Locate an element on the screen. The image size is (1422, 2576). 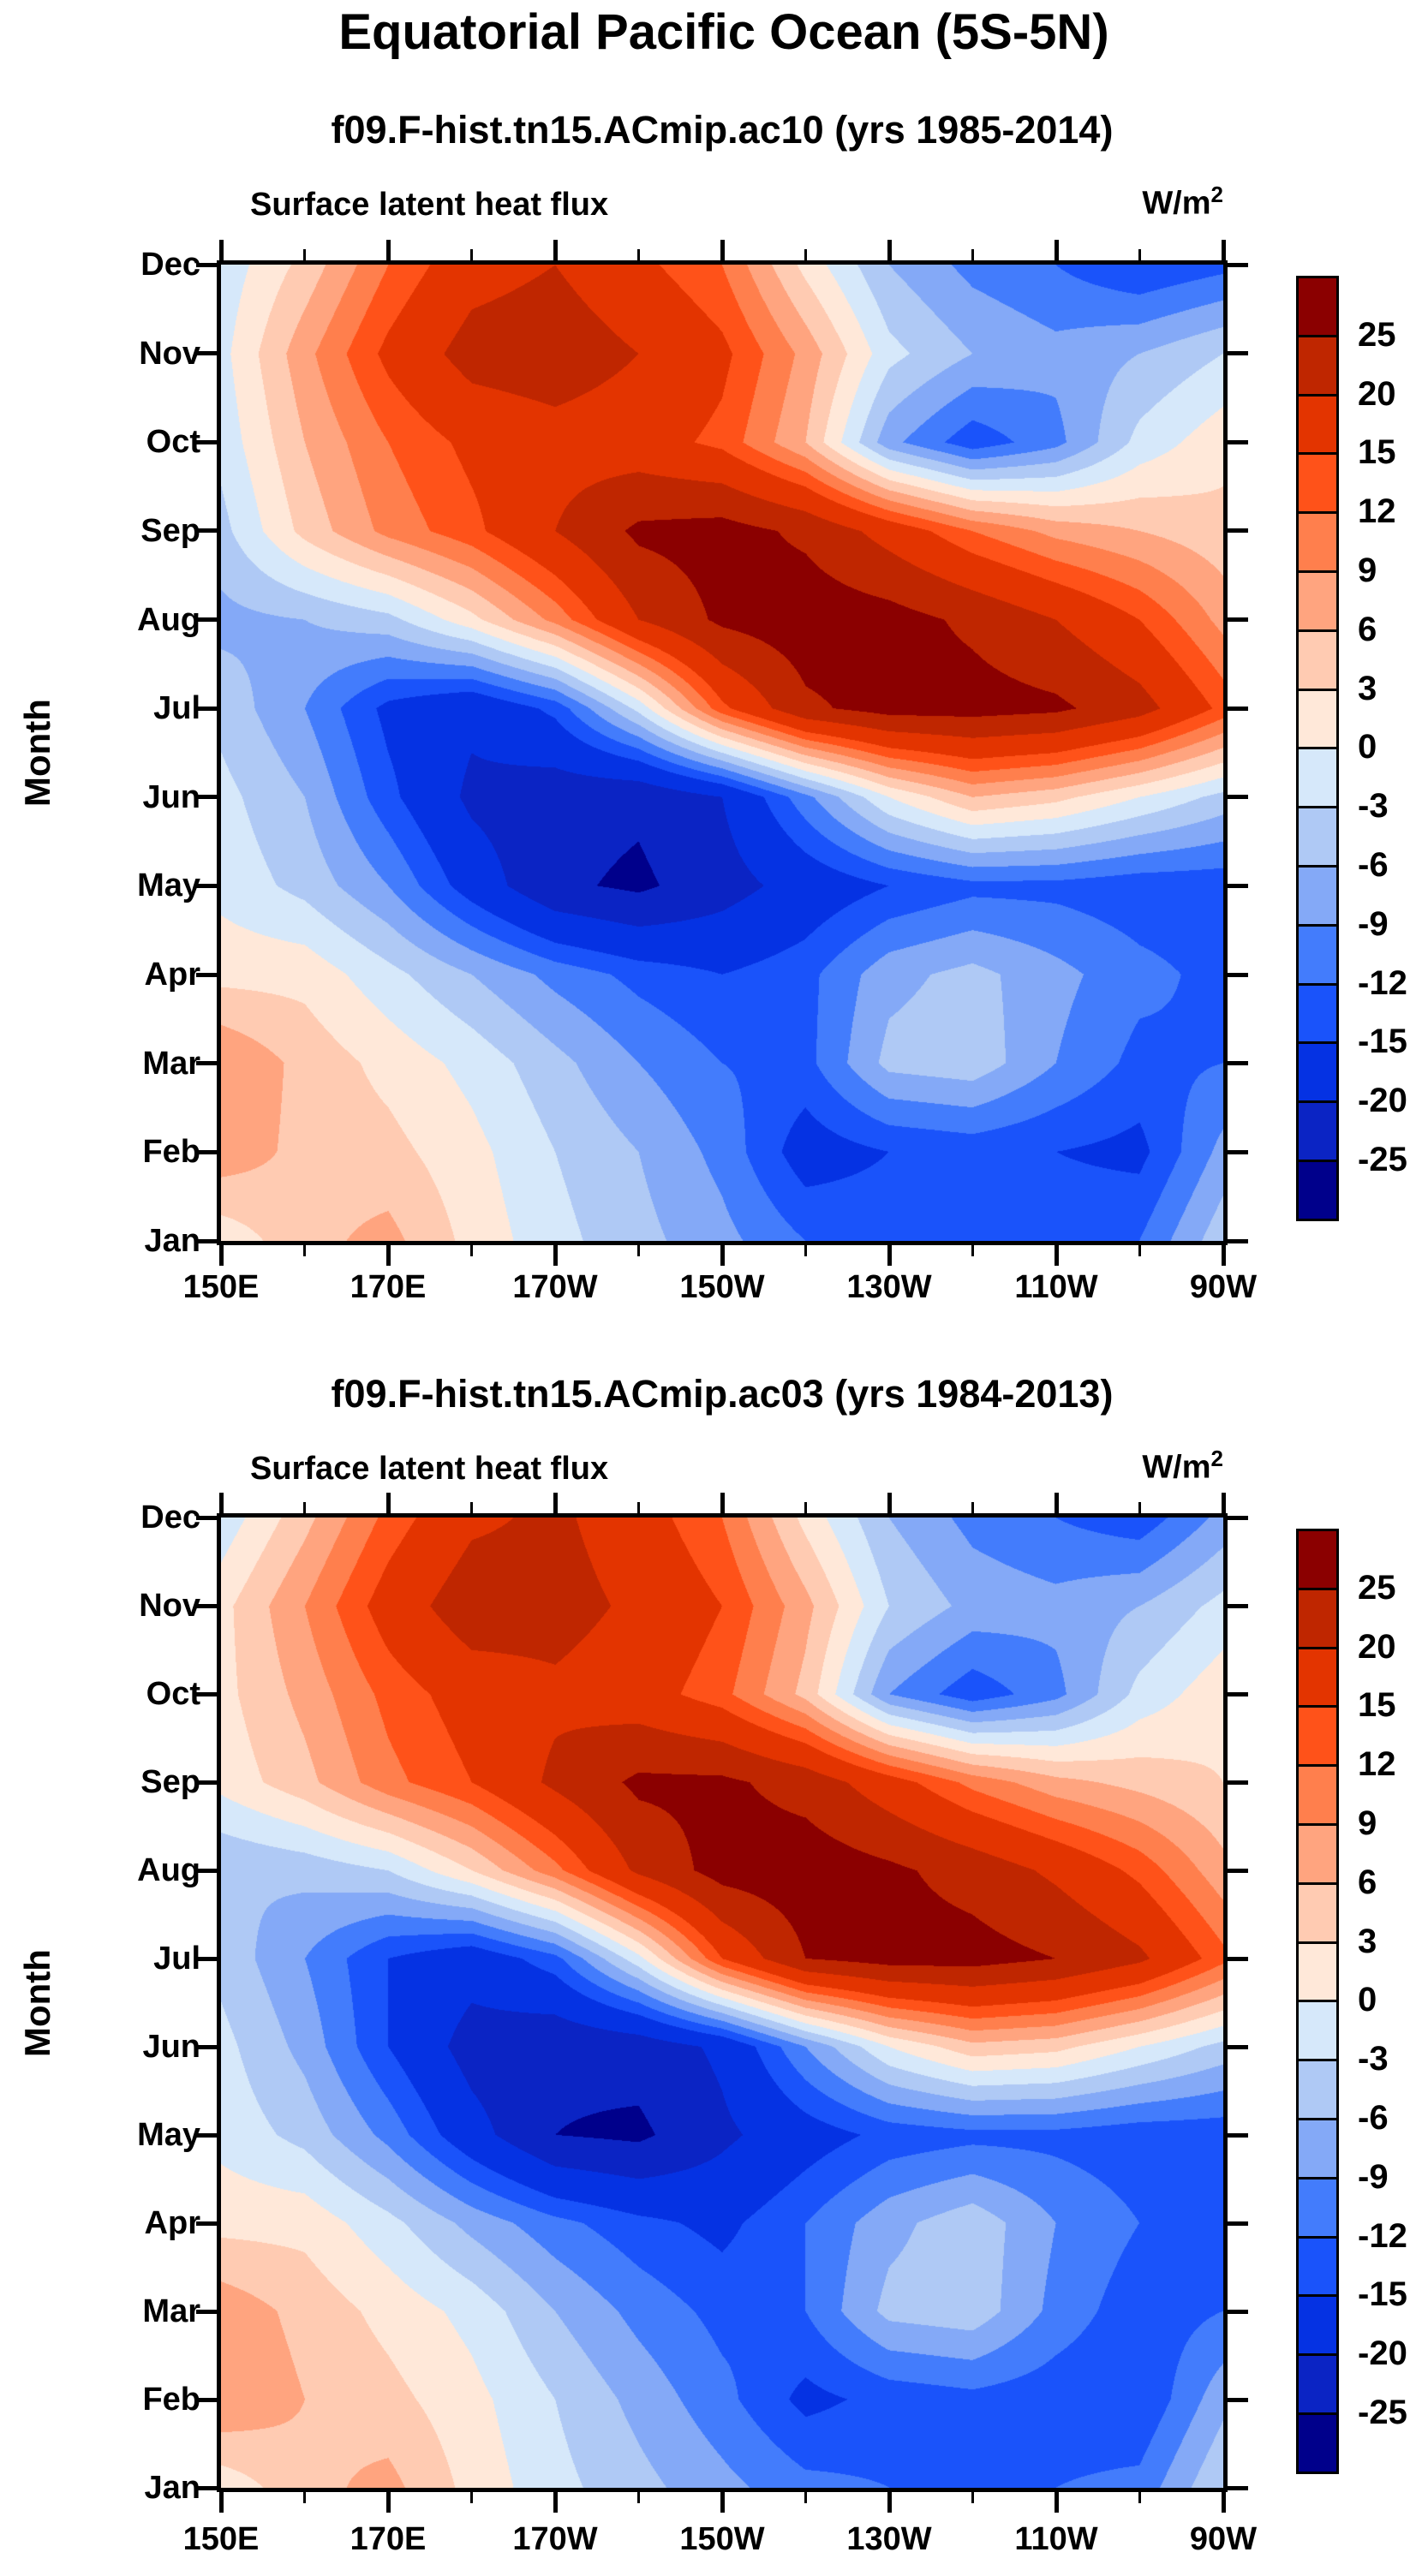
colorbar-tick-label: -9 is located at coordinates (1373, 2176).